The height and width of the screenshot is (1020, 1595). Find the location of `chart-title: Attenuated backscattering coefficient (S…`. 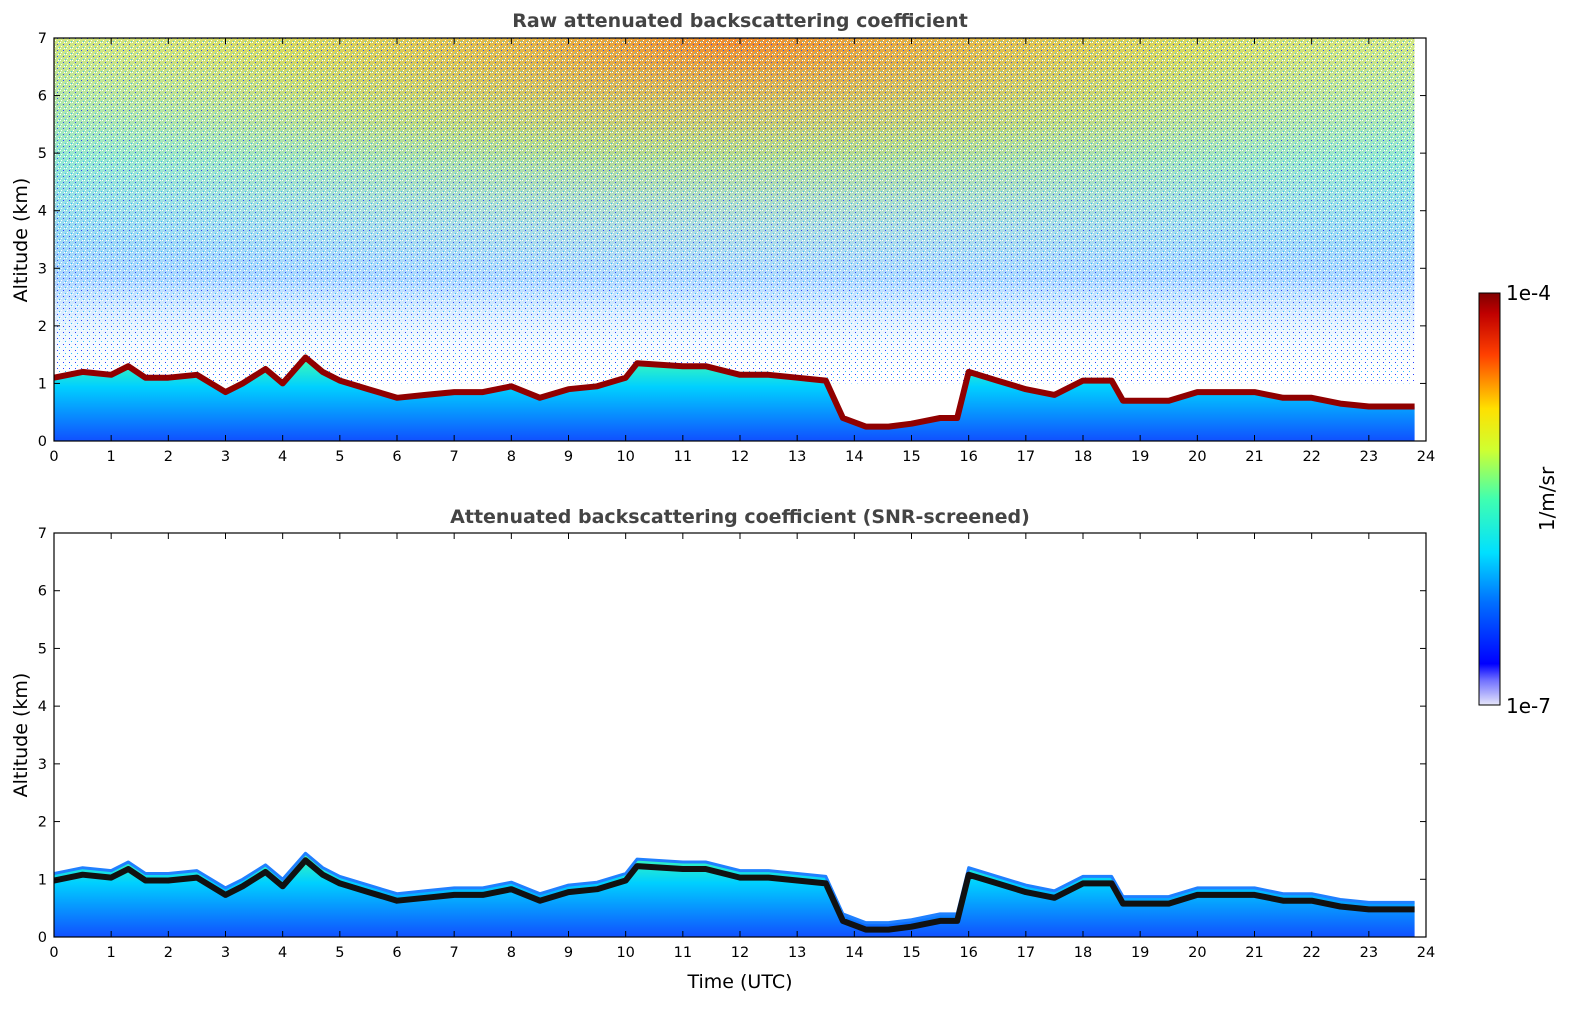

chart-title: Attenuated backscattering coefficient (S… is located at coordinates (740, 517).